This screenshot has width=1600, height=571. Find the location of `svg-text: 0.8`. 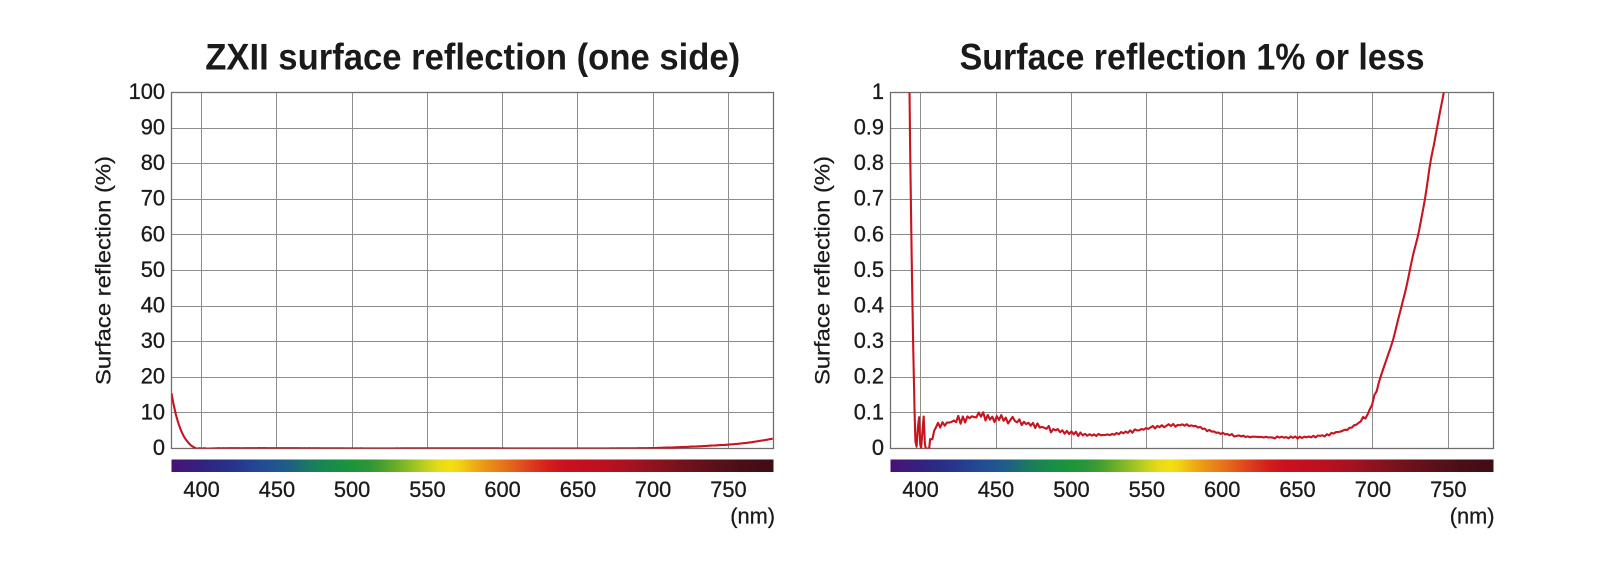

svg-text: 0.8 is located at coordinates (869, 162).